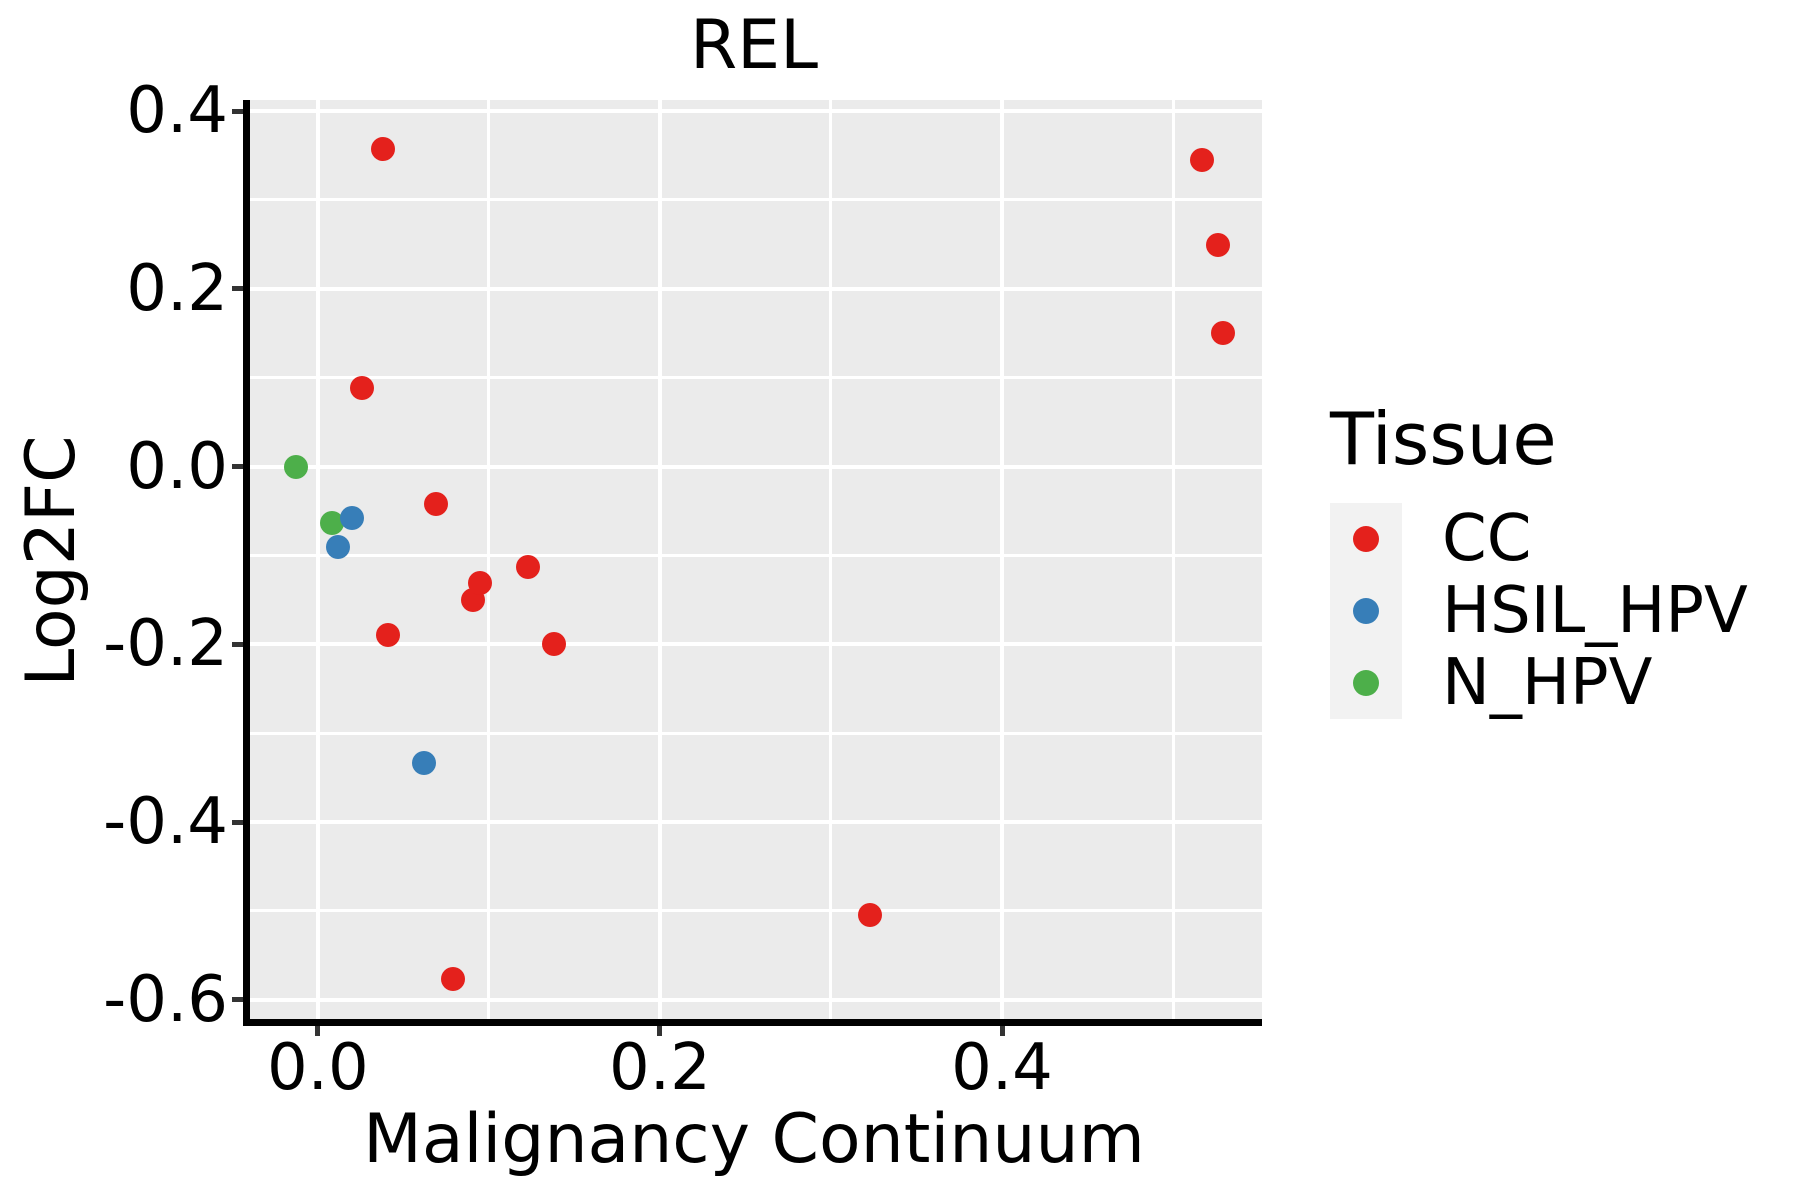  What do you see at coordinates (177, 111) in the screenshot?
I see `y-tick-label: 0.4` at bounding box center [177, 111].